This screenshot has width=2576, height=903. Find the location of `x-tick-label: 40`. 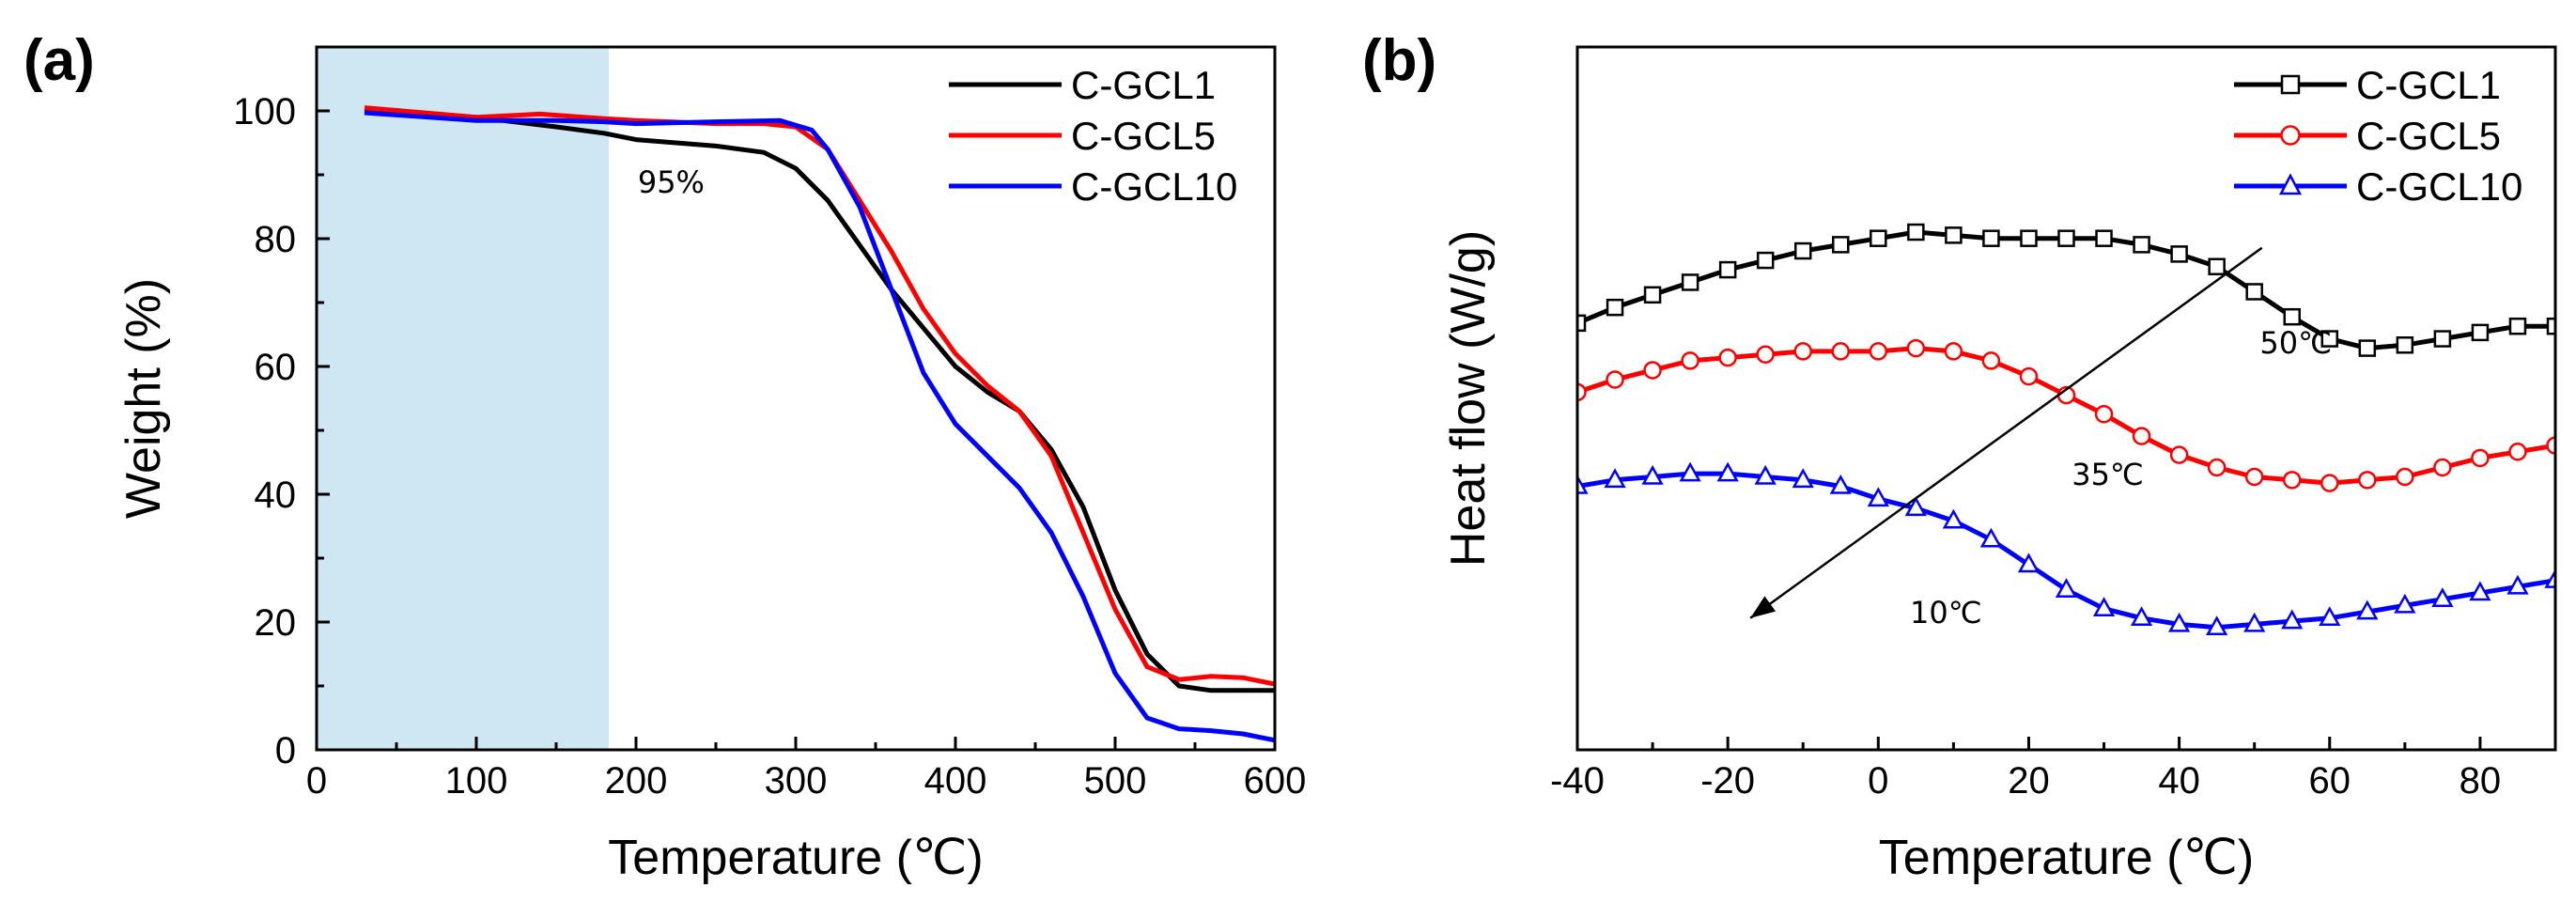

x-tick-label: 40 is located at coordinates (2179, 781).